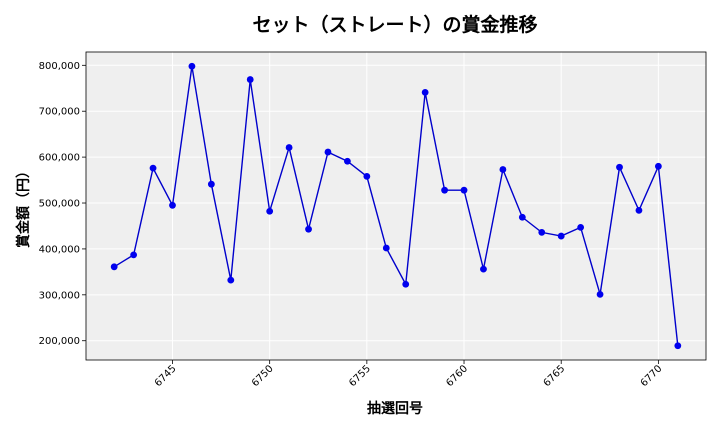 The width and height of the screenshot is (720, 432). I want to click on y-tick-label: 600,000, so click(59, 158).